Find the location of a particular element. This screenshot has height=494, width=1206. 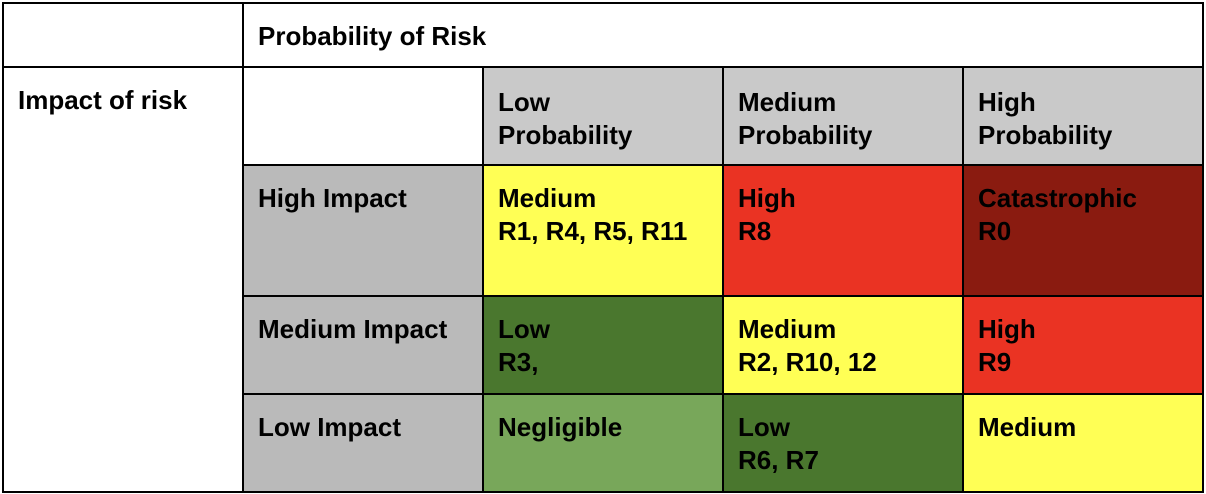

risk-cell-high-medium: High R8 is located at coordinates (843, 230).